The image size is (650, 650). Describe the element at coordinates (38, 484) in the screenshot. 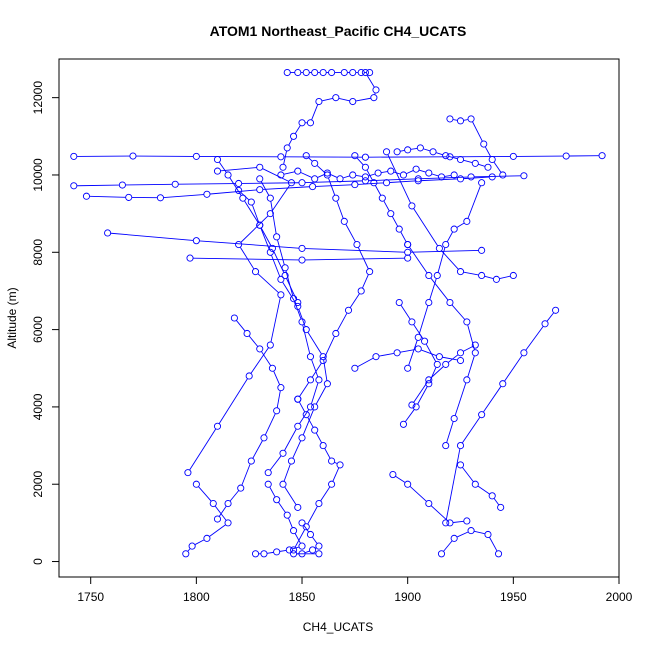

I see `y-tick-label: 2000` at that location.